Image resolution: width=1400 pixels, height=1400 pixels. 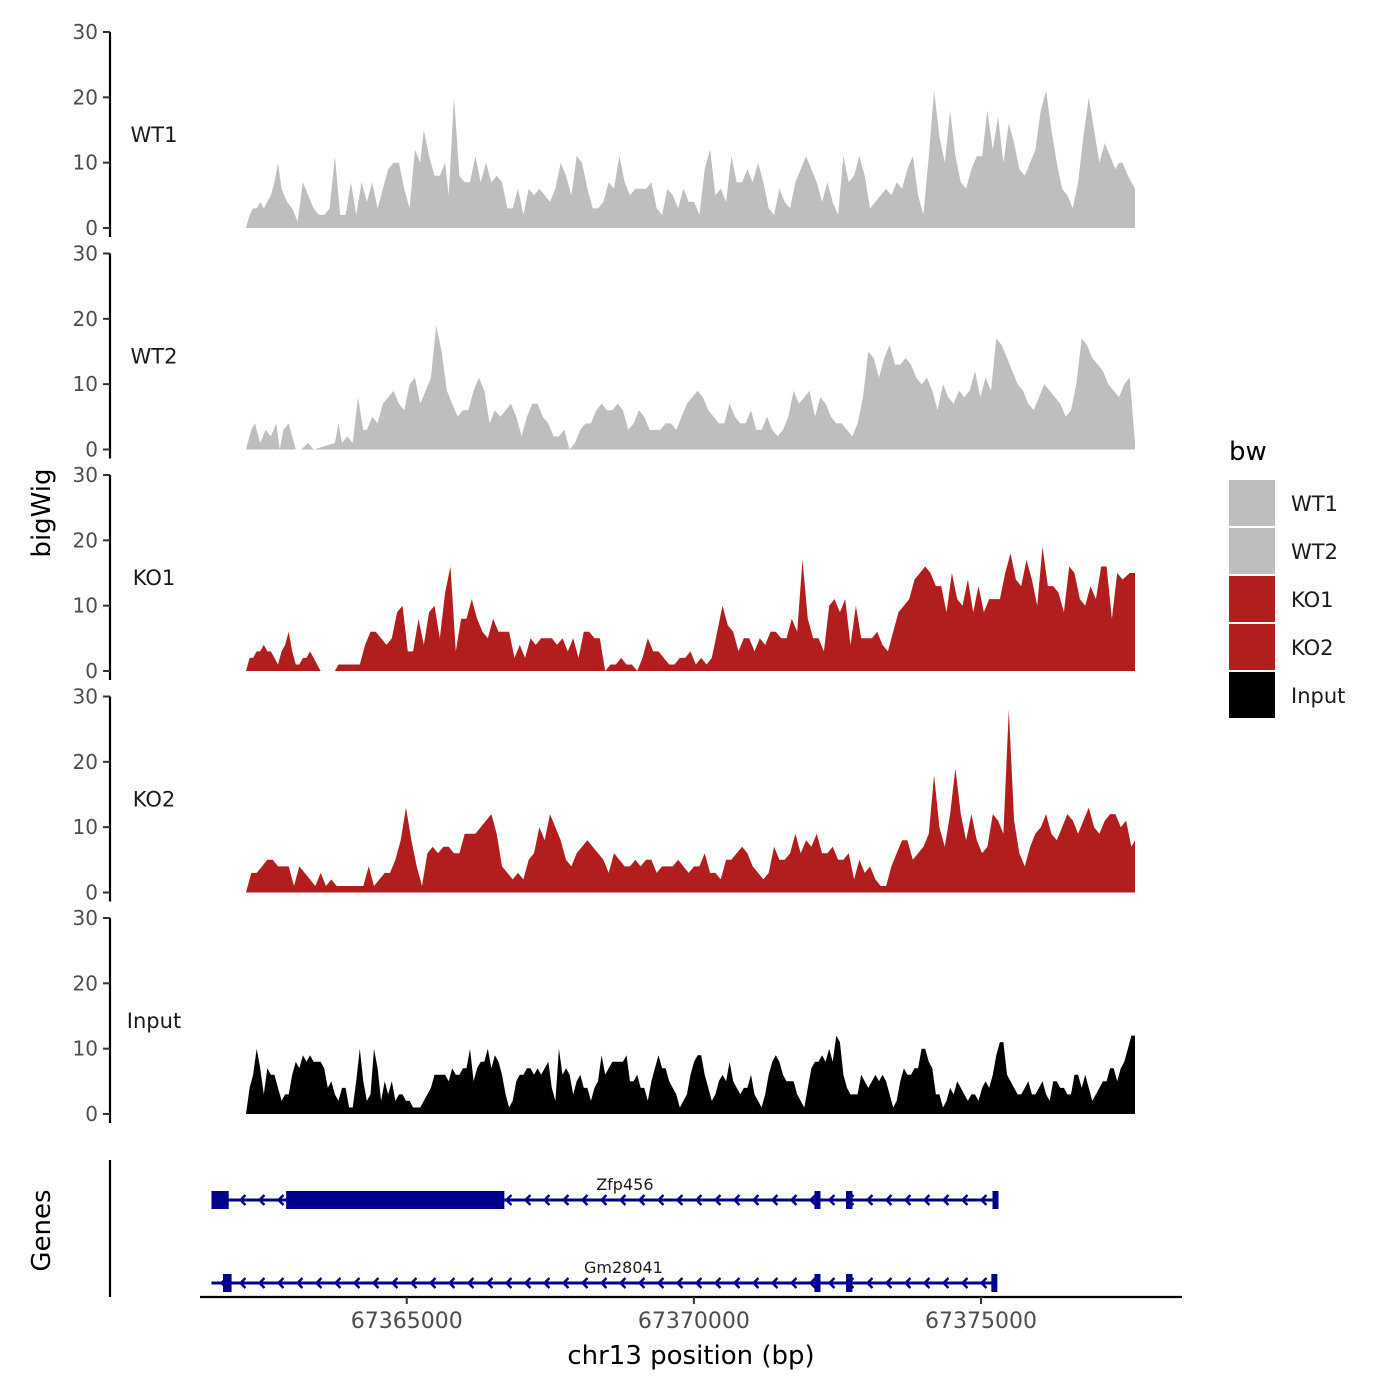 I want to click on legend-swatch-wt1, so click(x=1252, y=503).